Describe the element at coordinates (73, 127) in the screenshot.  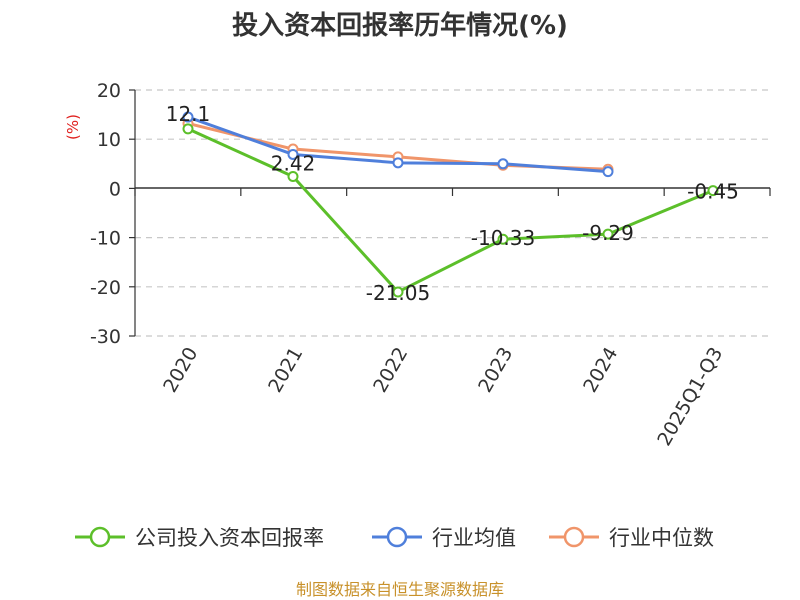
I see `y-axis-unit: (%)` at that location.